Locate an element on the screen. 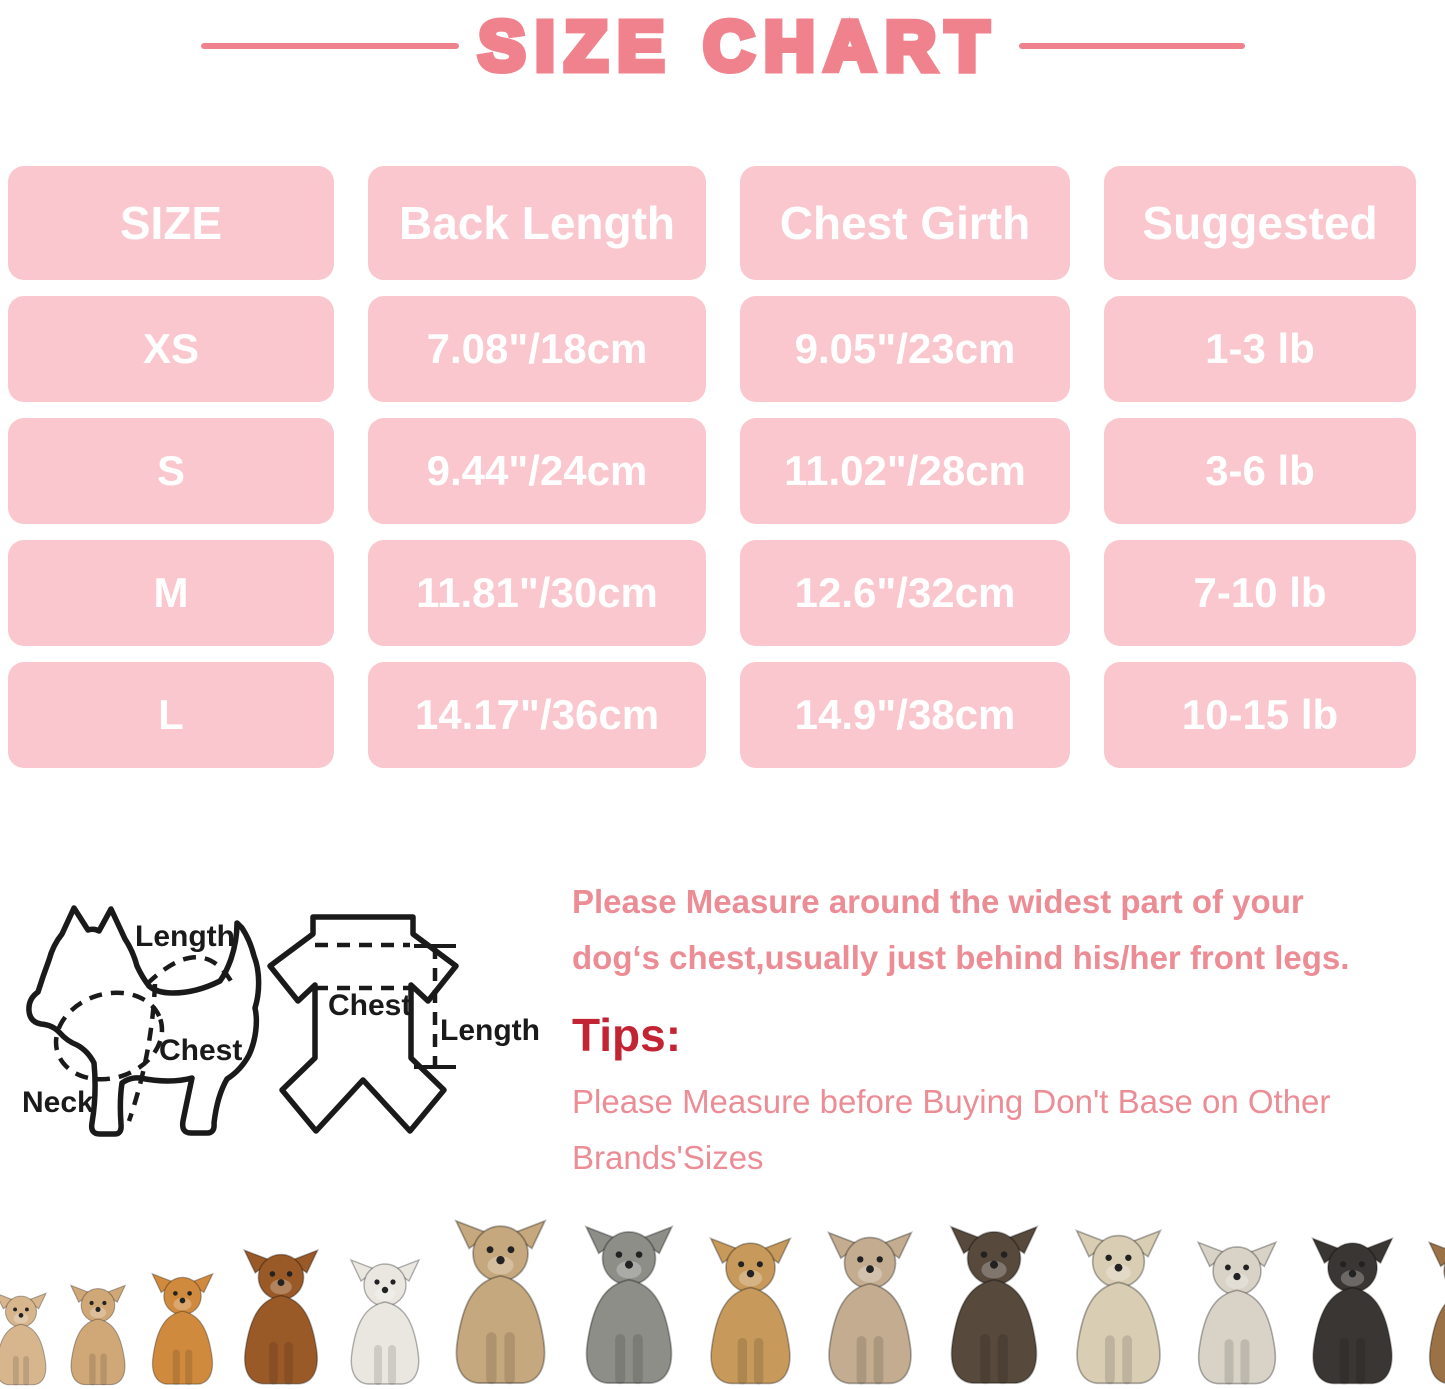 The image size is (1445, 1389). cell-xs-back-length: 7.08"/18cm is located at coordinates (537, 349).